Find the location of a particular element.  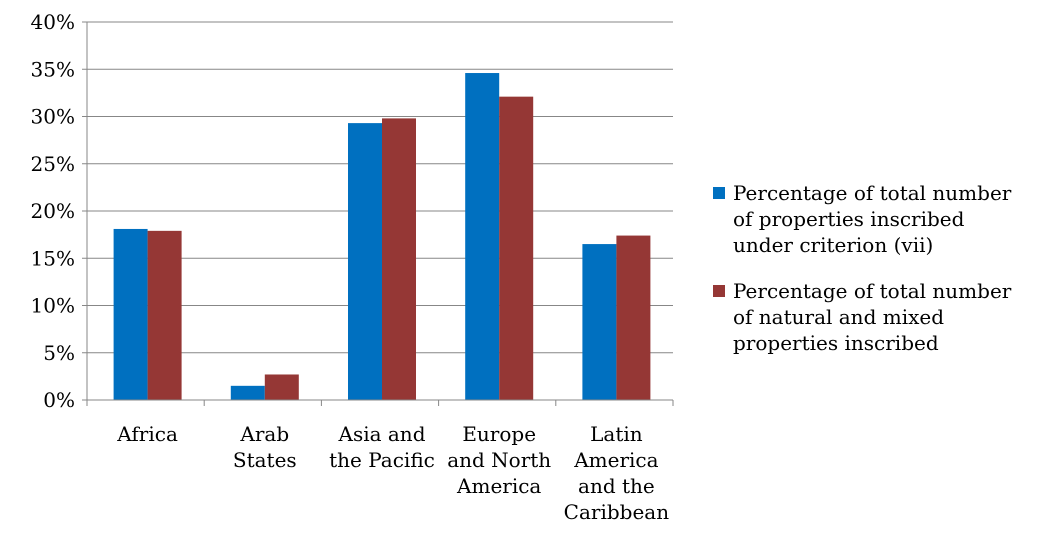

legend-label: of natural and mixed is located at coordinates (838, 317).